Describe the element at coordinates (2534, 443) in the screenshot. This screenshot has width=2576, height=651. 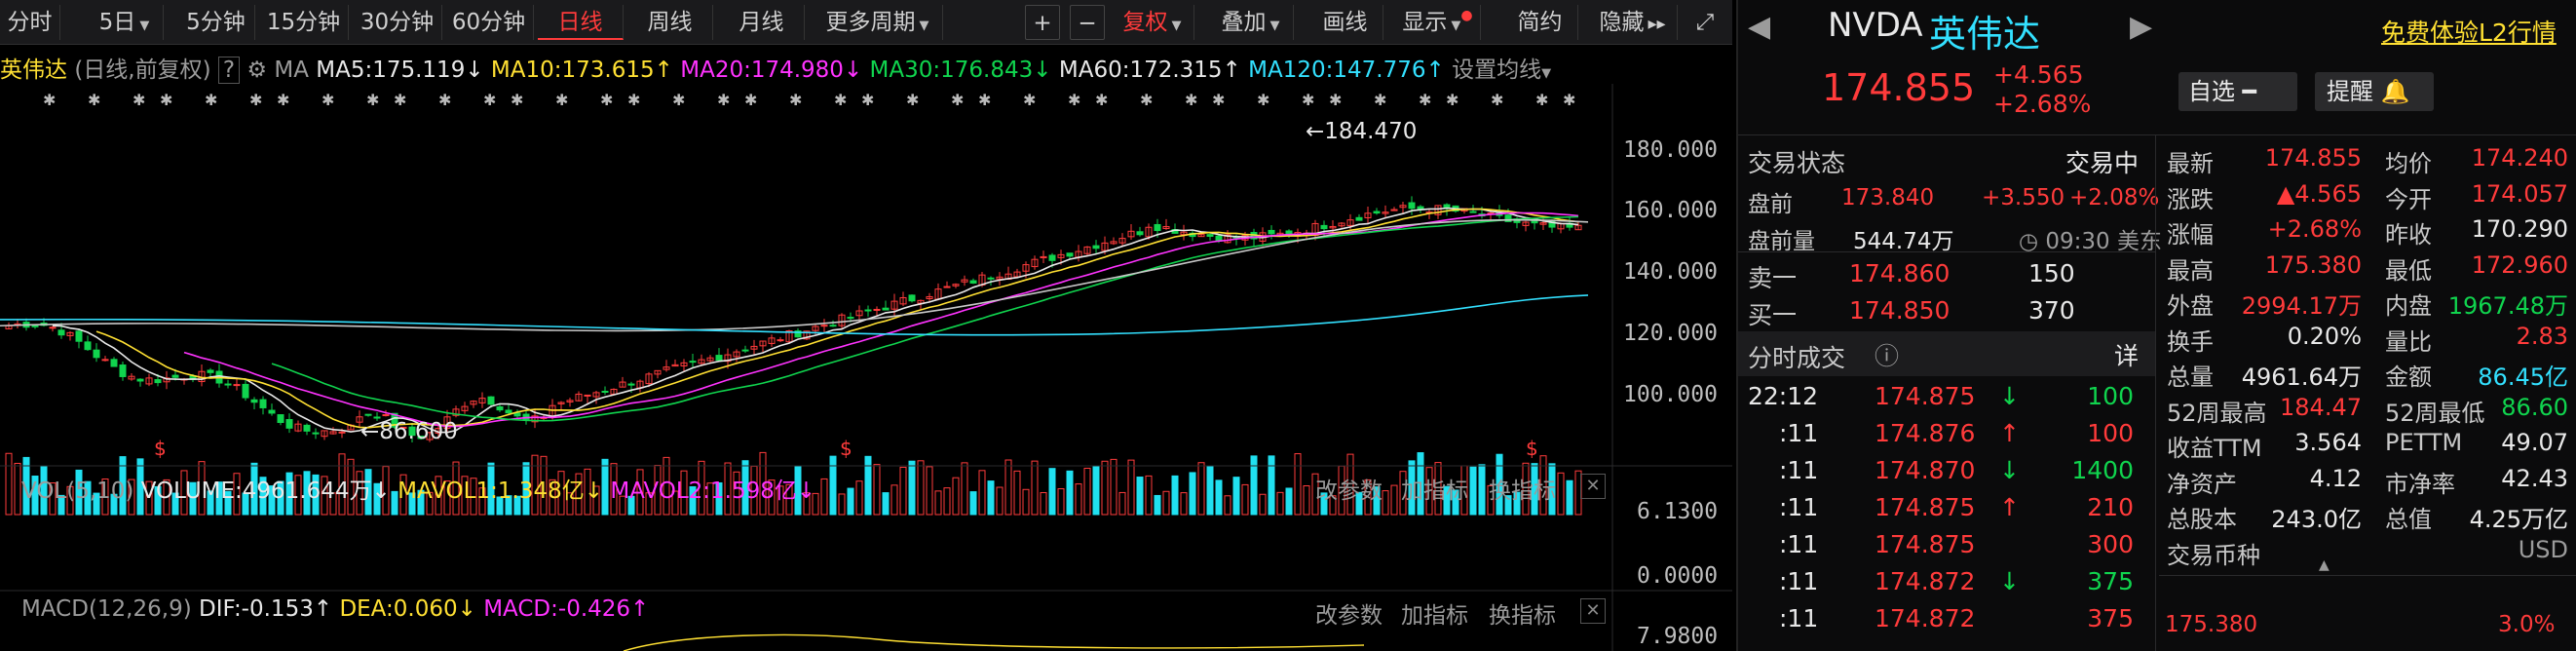
I see `stat-value: 49.07` at that location.